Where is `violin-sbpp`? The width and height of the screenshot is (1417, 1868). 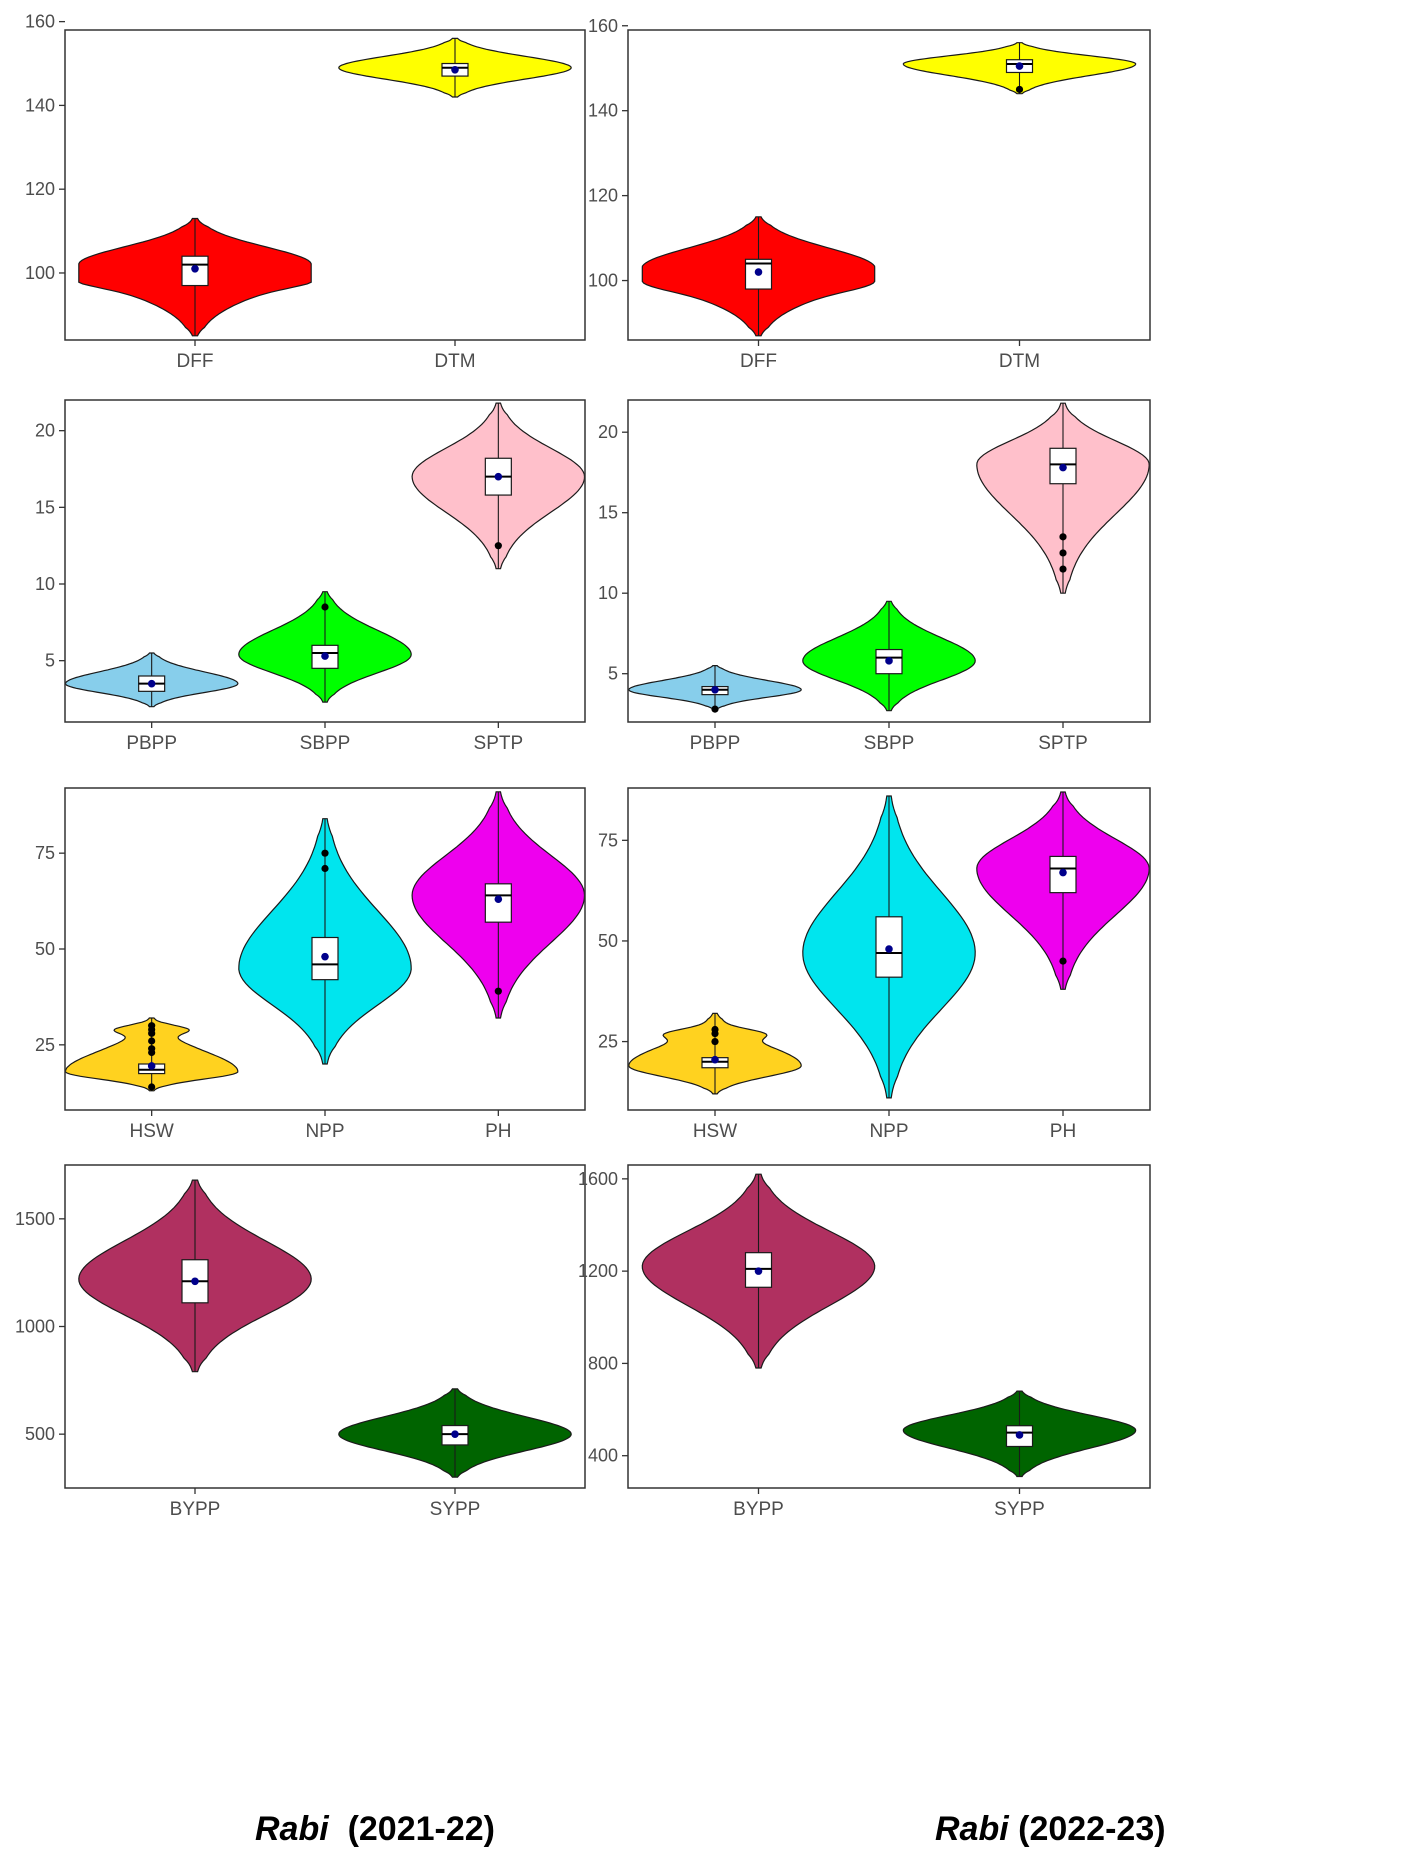 violin-sbpp is located at coordinates (325, 647).